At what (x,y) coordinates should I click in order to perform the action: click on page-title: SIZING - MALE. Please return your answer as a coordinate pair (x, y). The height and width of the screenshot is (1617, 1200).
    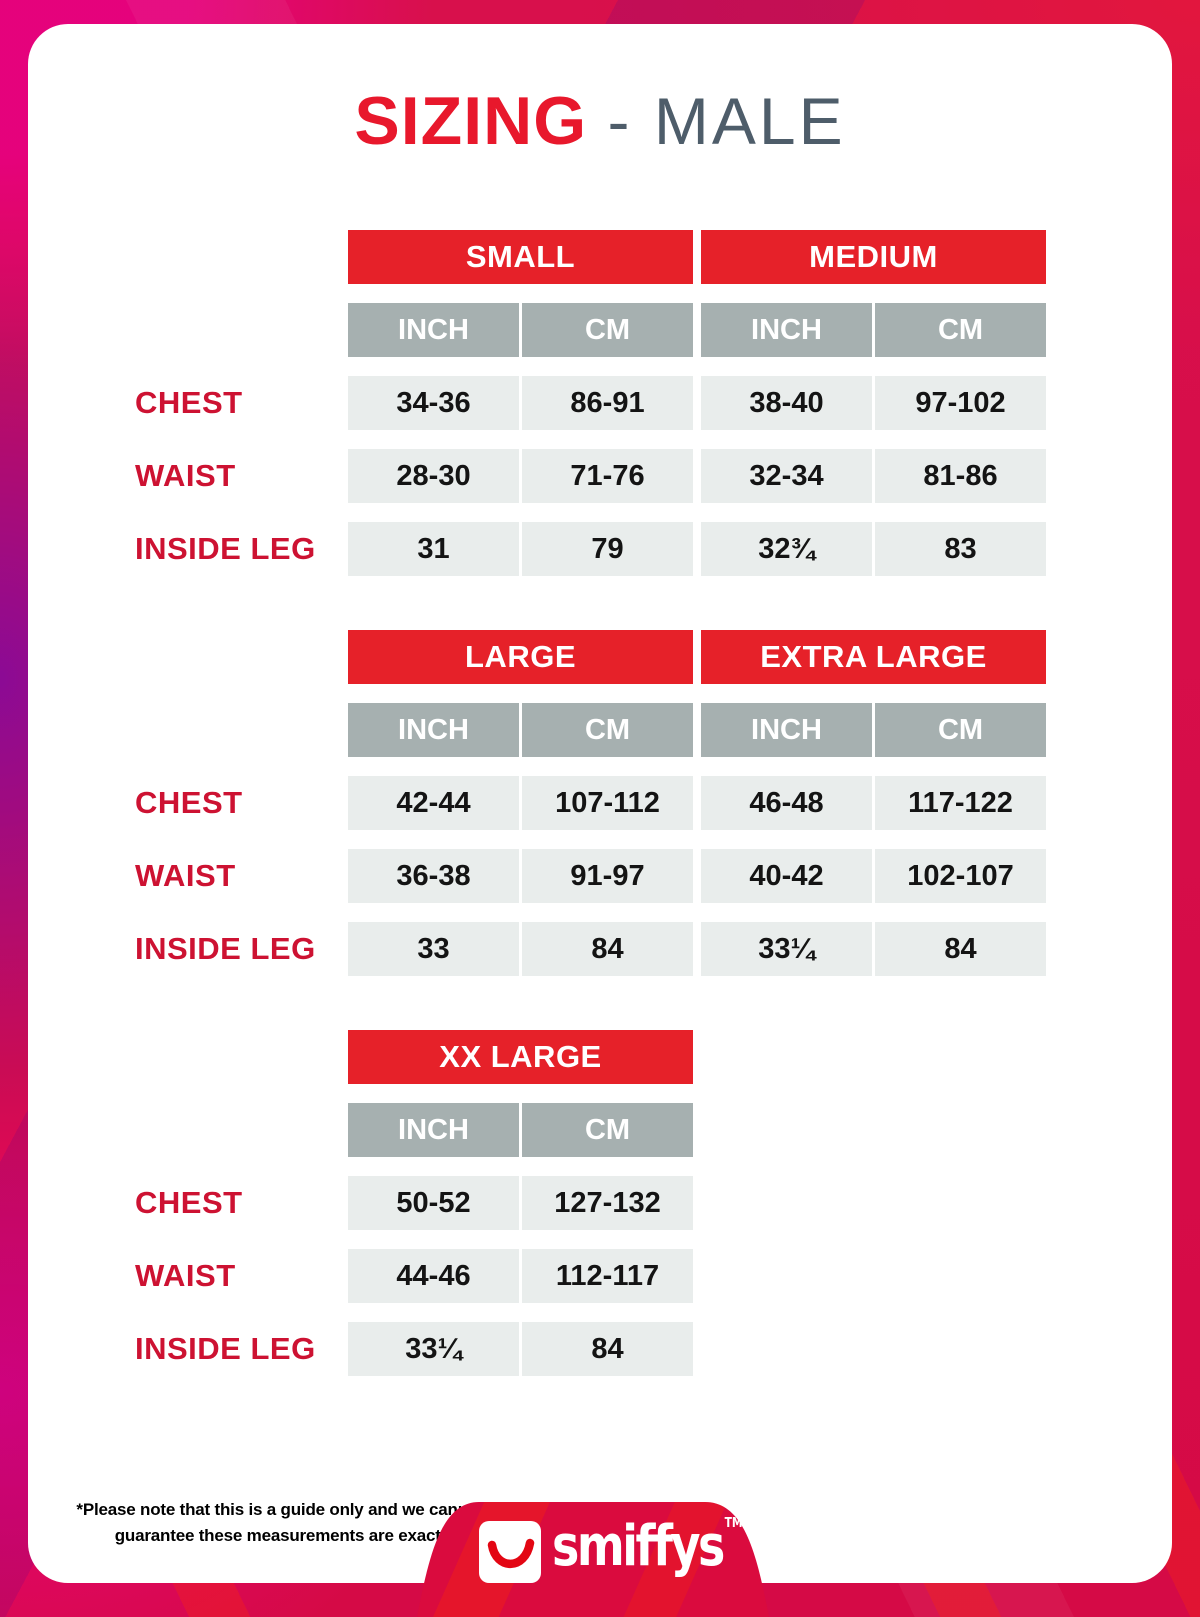
    Looking at the image, I should click on (600, 121).